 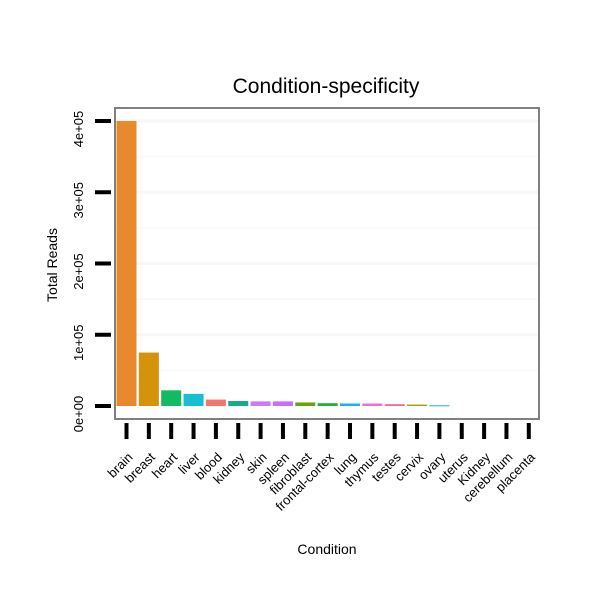 I want to click on chart-title: Condition-specificity, so click(x=326, y=86).